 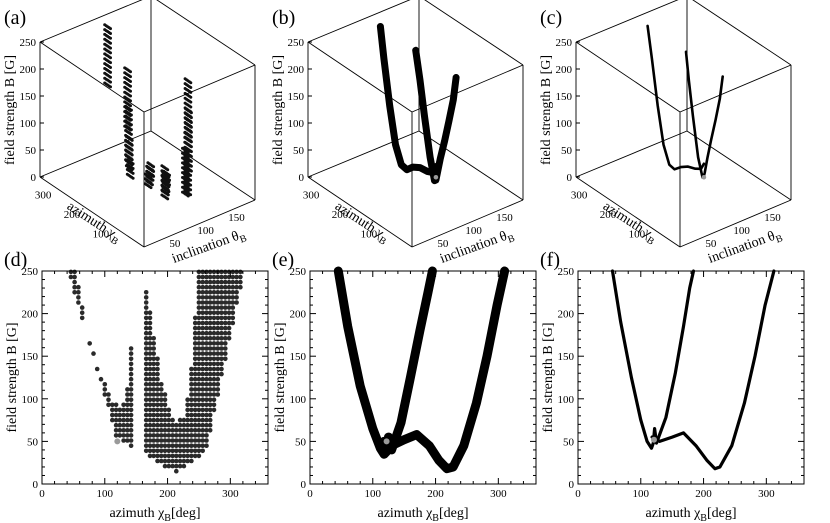 I want to click on y-tick-label: 50, so click(x=711, y=244).